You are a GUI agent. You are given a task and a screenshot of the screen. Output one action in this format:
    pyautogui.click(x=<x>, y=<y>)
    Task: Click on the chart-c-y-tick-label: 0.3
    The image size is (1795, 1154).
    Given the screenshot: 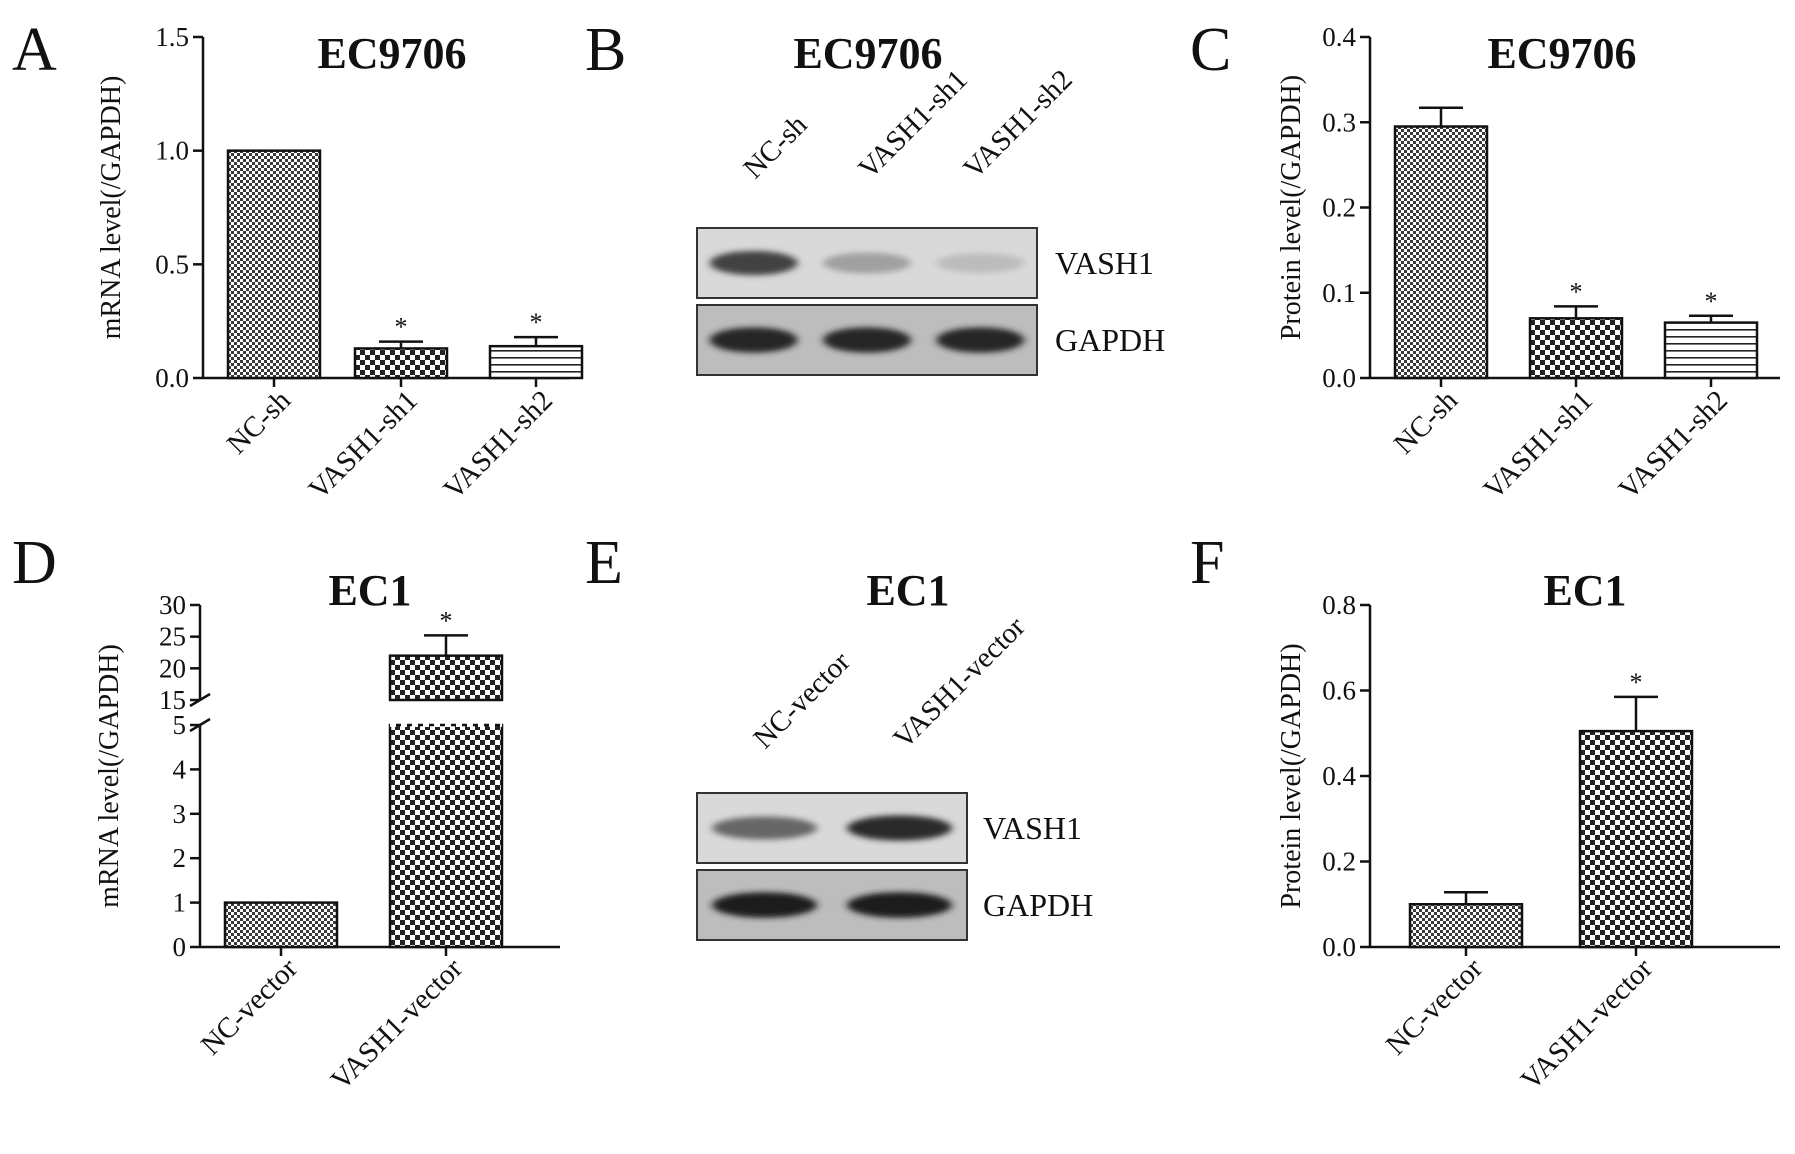 What is the action you would take?
    pyautogui.click(x=1339, y=122)
    